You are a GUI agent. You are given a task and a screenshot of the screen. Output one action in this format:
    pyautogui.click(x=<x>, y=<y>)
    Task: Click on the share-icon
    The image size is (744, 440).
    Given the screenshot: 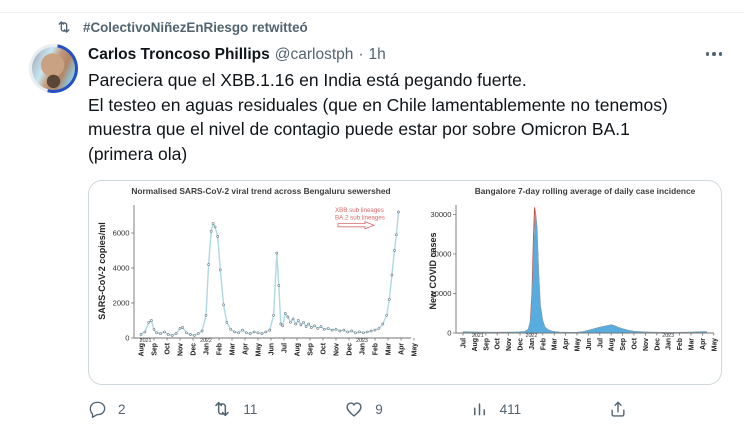 What is the action you would take?
    pyautogui.click(x=618, y=409)
    